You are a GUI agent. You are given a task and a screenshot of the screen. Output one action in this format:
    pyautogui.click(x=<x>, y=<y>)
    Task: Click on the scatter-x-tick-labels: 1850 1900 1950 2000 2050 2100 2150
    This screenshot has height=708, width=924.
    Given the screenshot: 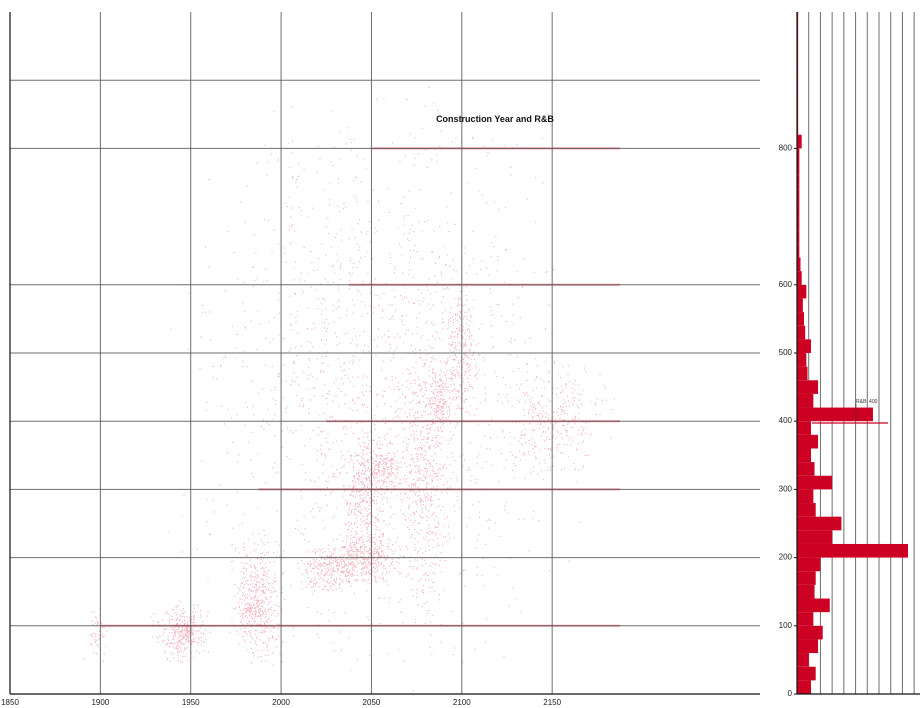 What is the action you would take?
    pyautogui.click(x=281, y=702)
    